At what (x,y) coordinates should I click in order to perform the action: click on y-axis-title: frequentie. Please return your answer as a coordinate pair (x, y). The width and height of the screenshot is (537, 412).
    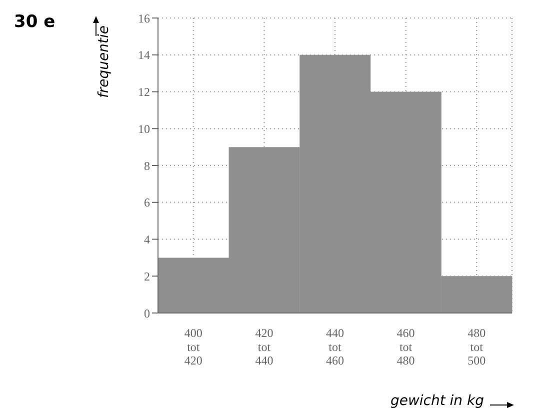
    Looking at the image, I should click on (104, 61).